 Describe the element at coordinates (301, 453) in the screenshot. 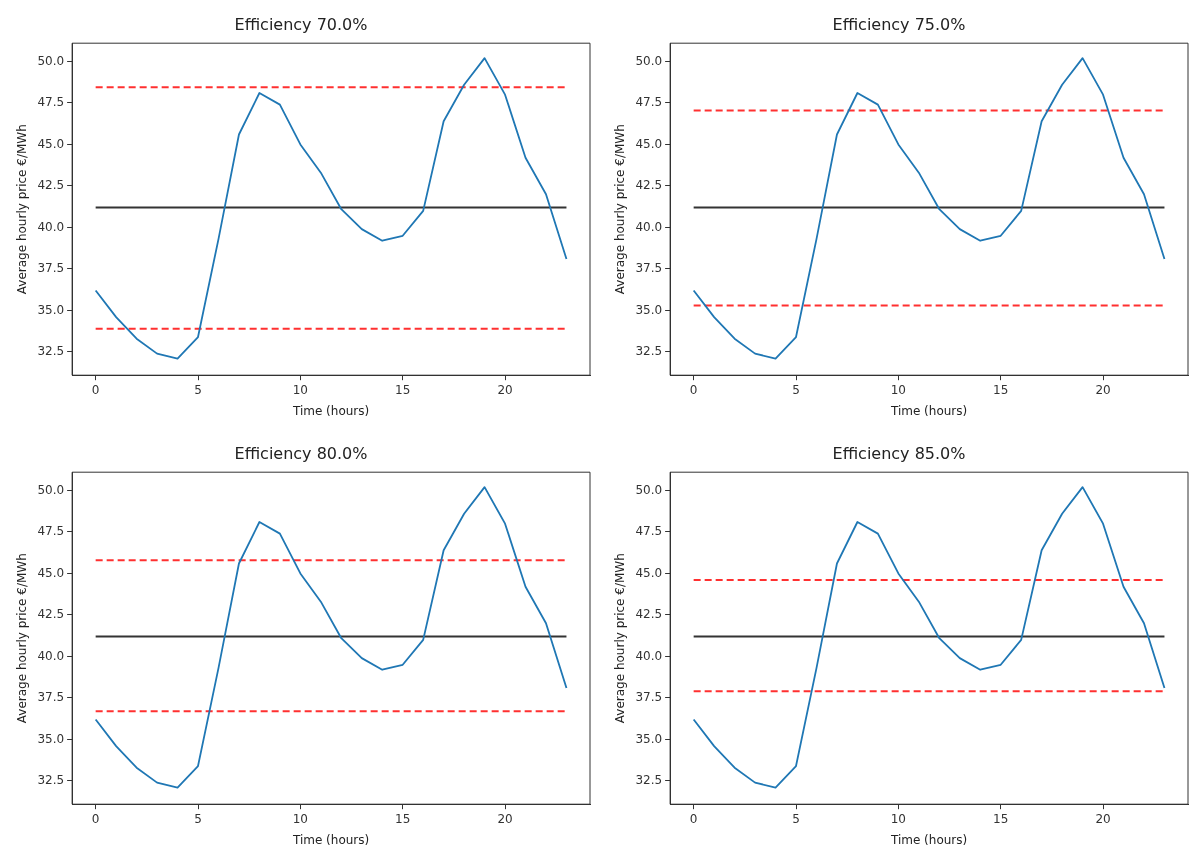

I see `chart-title: Efficiency 80.0%` at that location.